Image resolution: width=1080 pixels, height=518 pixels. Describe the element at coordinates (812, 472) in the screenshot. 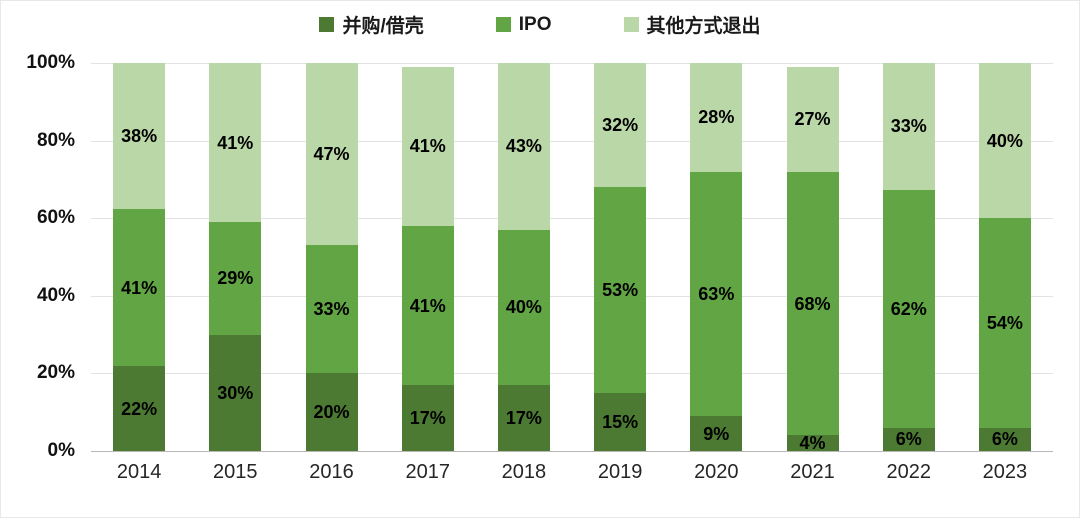

I see `x-tick-label: 2021` at that location.